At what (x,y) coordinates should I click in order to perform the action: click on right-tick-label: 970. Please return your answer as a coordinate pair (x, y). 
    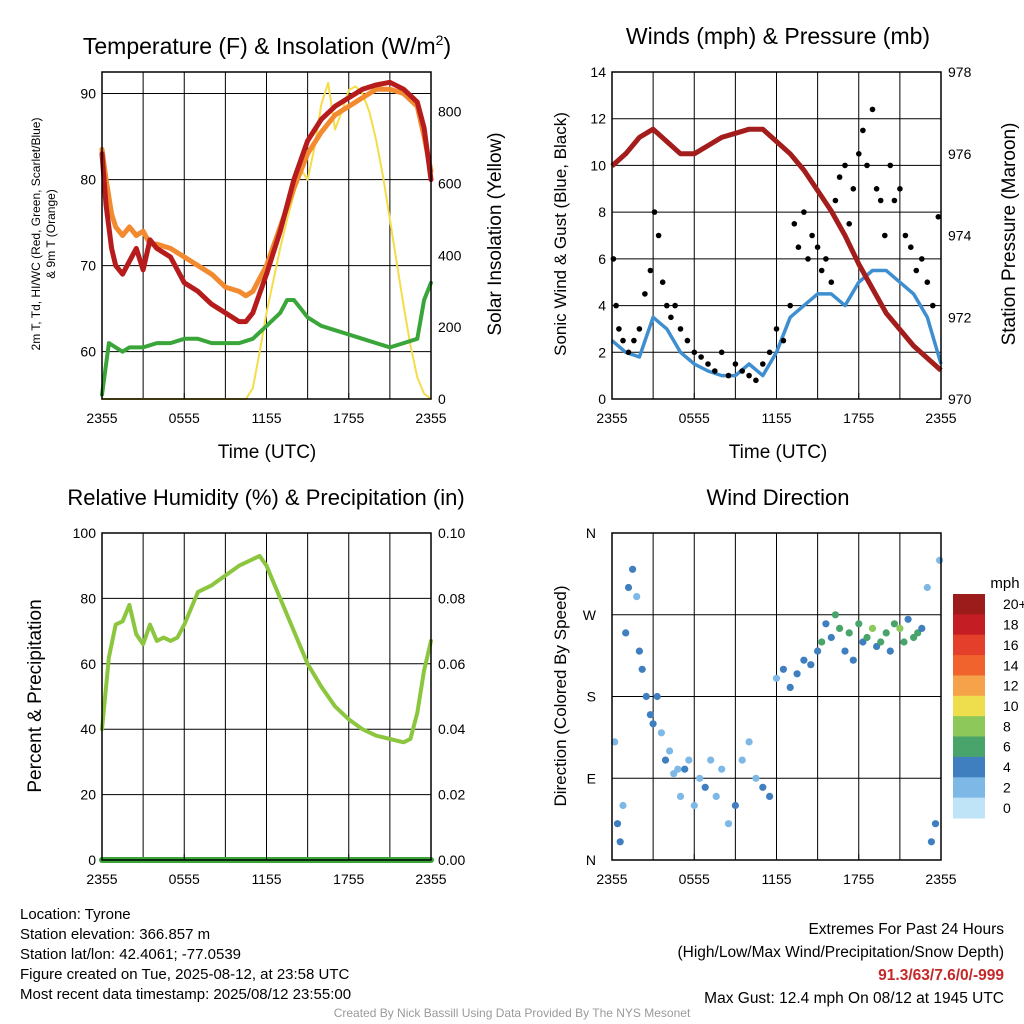
    Looking at the image, I should click on (960, 399).